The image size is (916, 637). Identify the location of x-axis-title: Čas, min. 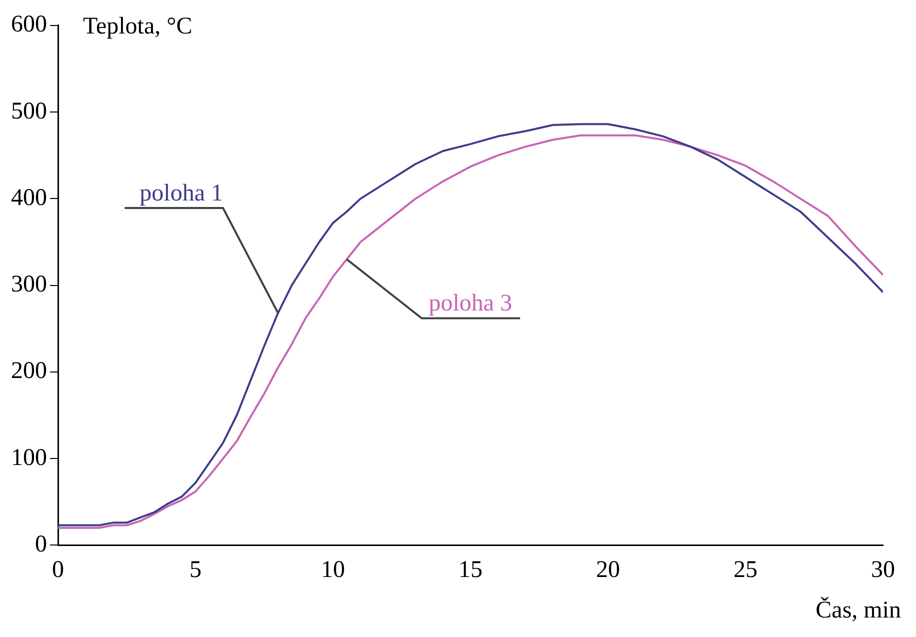
(858, 610).